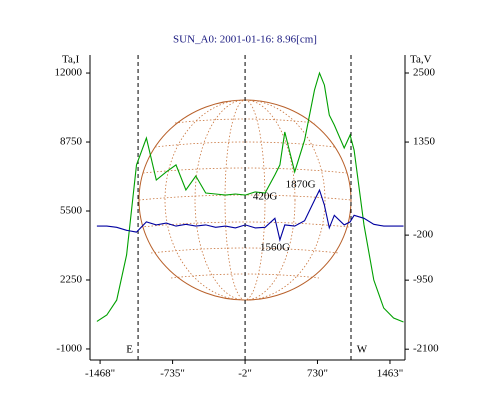 Image resolution: width=500 pixels, height=400 pixels. Describe the element at coordinates (172, 374) in the screenshot. I see `x-tick-label: -735"` at that location.